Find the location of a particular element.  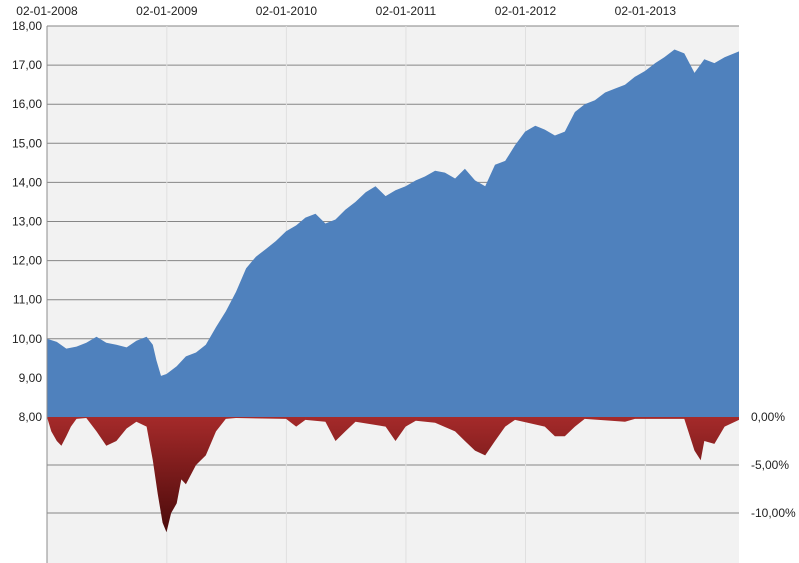

left-tick-label: 16,00 is located at coordinates (27, 104).